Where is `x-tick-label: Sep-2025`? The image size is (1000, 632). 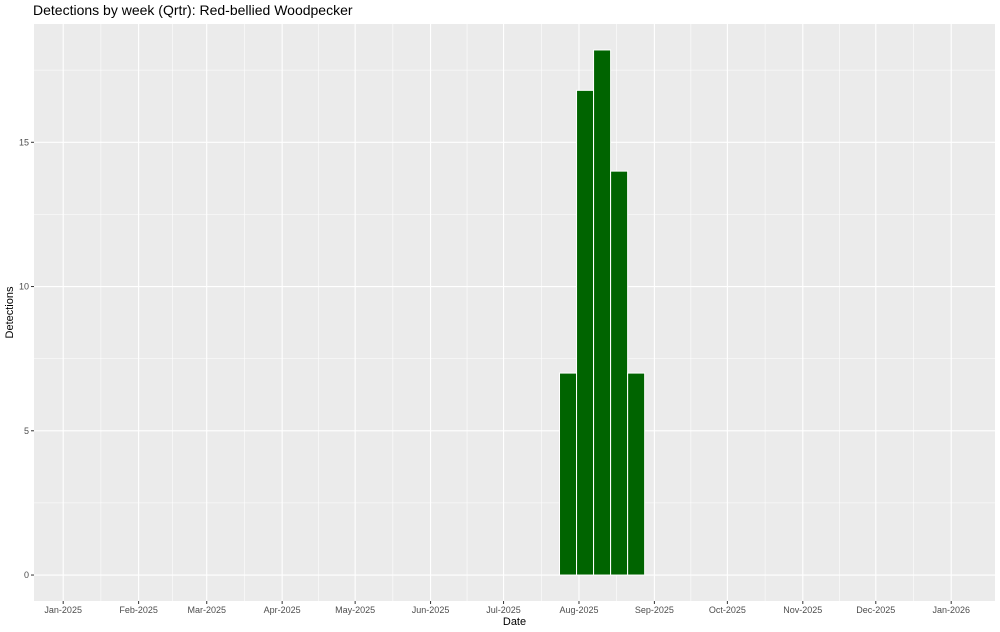
x-tick-label: Sep-2025 is located at coordinates (654, 610).